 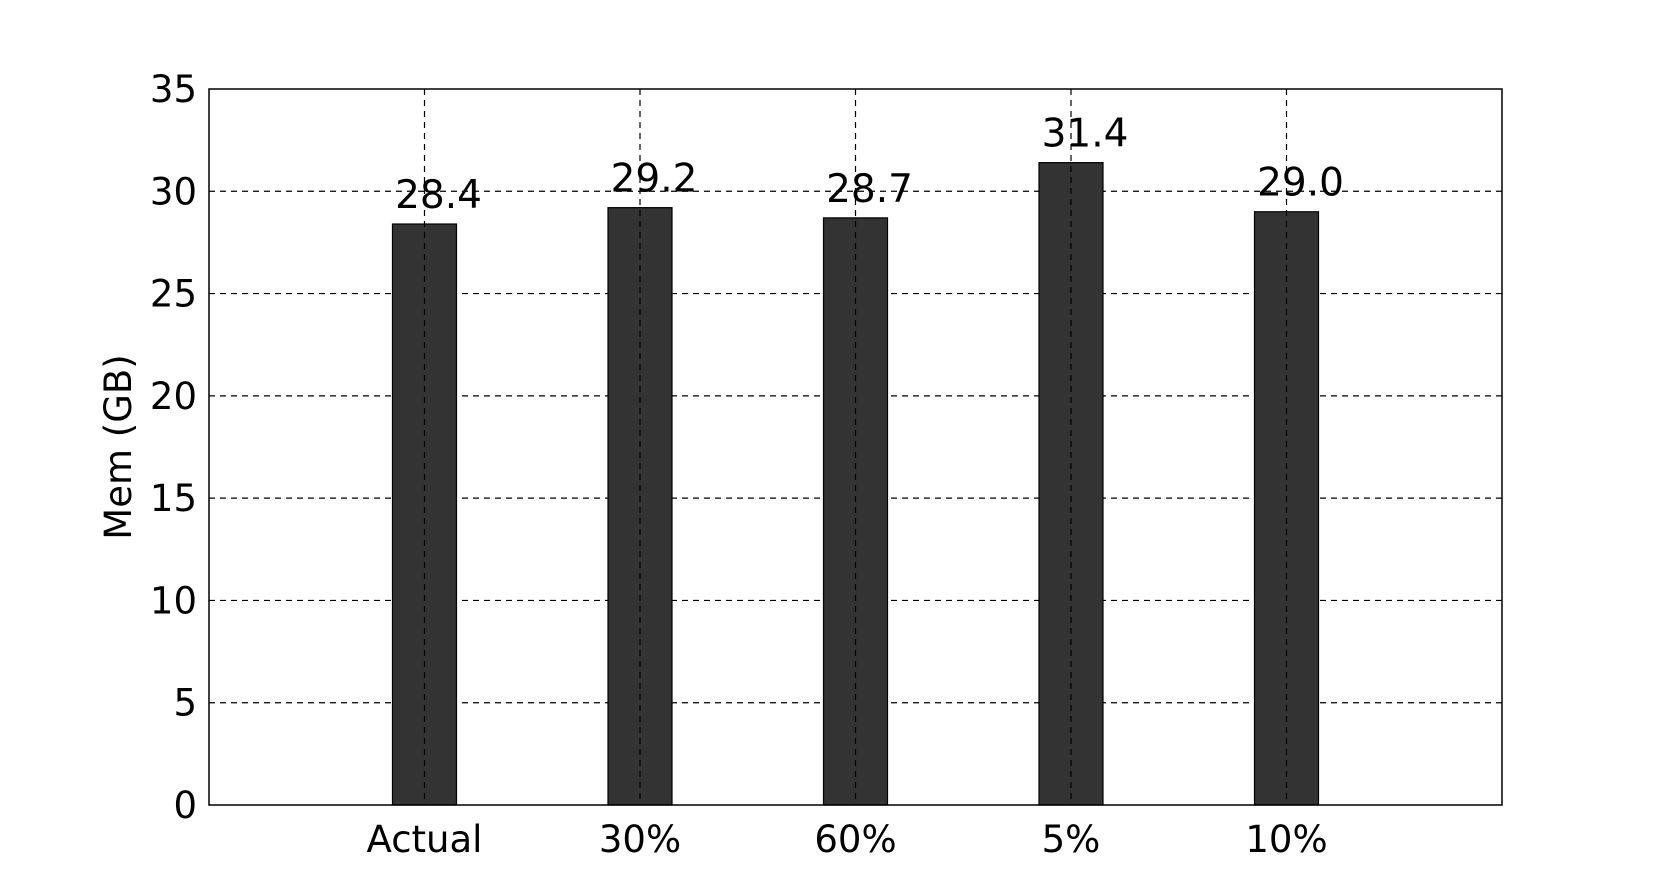 What do you see at coordinates (640, 839) in the screenshot?
I see `x-tick-label: 30%` at bounding box center [640, 839].